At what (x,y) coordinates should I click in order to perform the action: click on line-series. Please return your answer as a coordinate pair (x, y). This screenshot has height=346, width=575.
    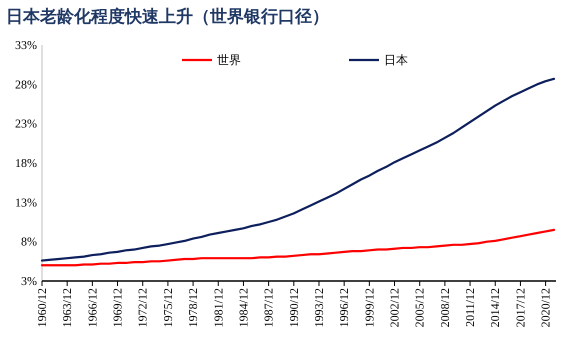
    Looking at the image, I should click on (298, 247).